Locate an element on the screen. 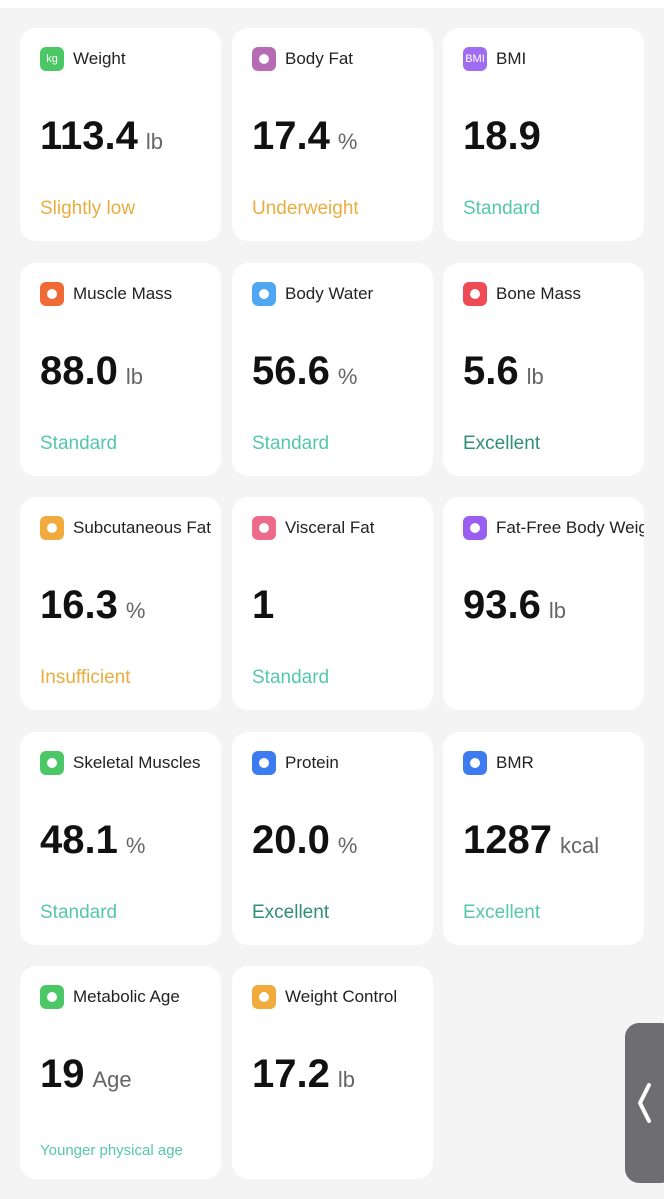 The height and width of the screenshot is (1199, 664). metric-card: Fat-Free Body Weight 93.6 lb is located at coordinates (543, 603).